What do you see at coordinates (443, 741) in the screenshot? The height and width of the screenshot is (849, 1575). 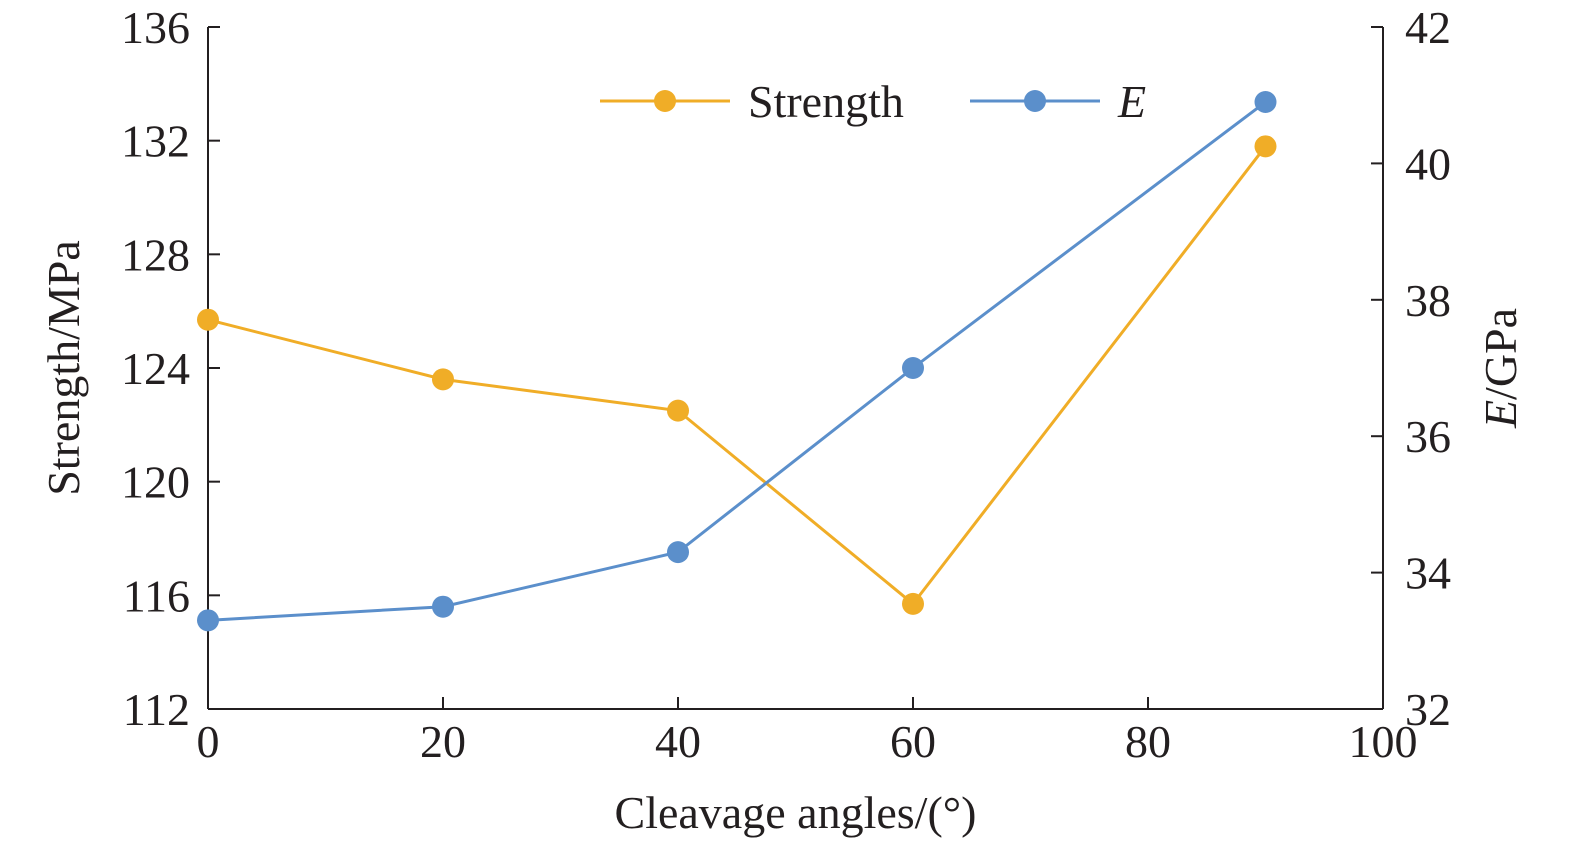 I see `x-tick-label: 20` at bounding box center [443, 741].